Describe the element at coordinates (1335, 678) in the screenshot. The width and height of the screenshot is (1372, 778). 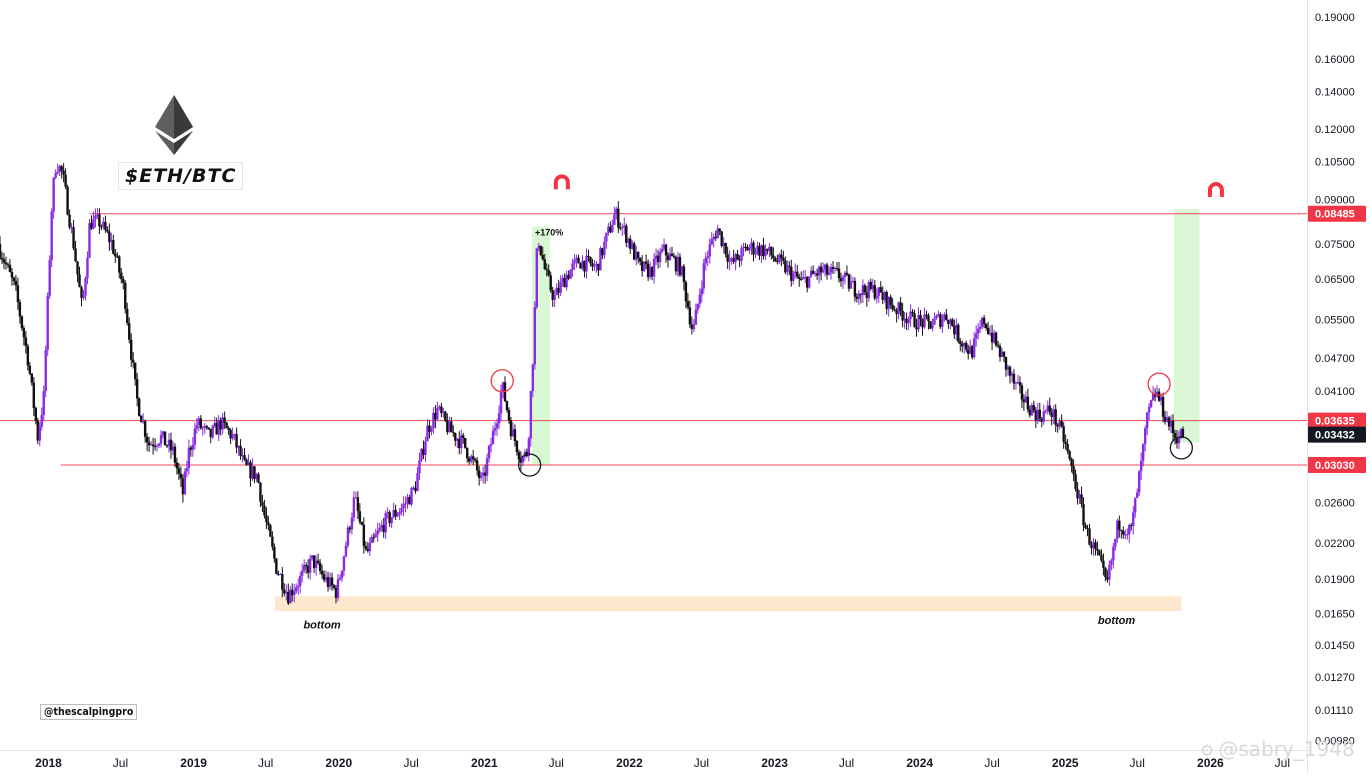
I see `y-tick-label: 0.01270` at that location.